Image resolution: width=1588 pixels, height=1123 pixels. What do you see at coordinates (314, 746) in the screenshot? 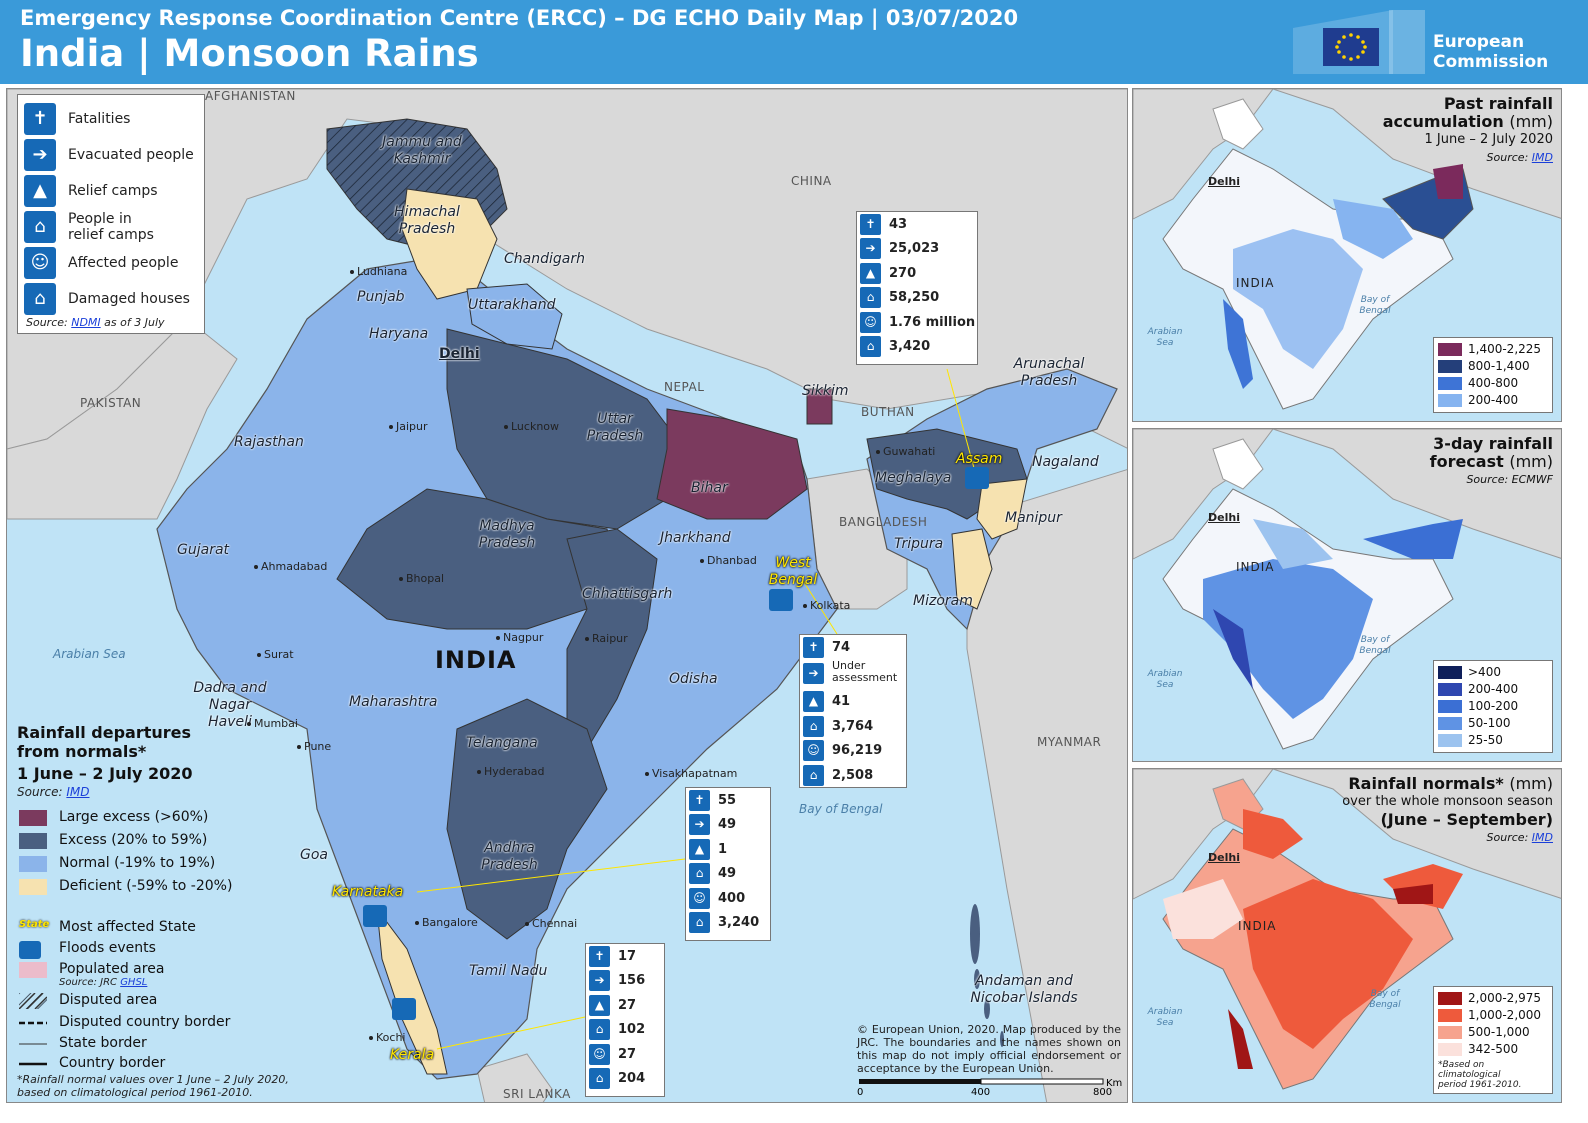
I see `city-pune: Pune` at bounding box center [314, 746].